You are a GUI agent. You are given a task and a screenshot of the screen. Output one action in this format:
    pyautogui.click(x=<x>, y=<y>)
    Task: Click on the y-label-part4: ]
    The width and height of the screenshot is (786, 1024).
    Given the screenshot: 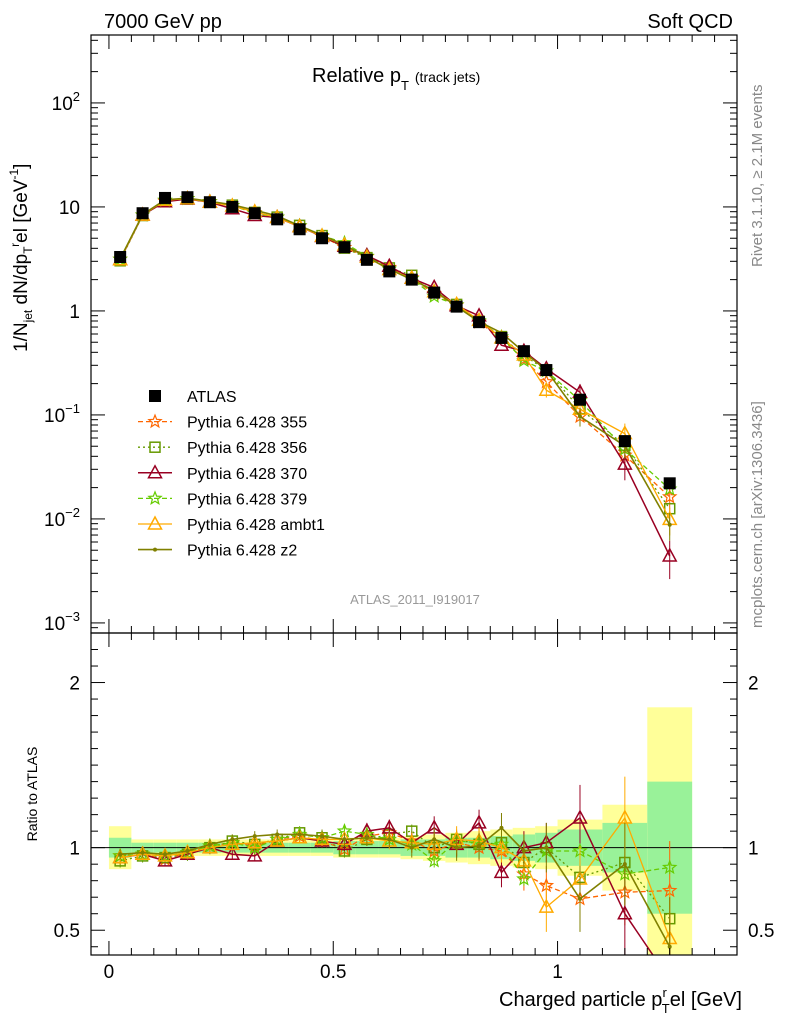 What is the action you would take?
    pyautogui.click(x=21, y=166)
    